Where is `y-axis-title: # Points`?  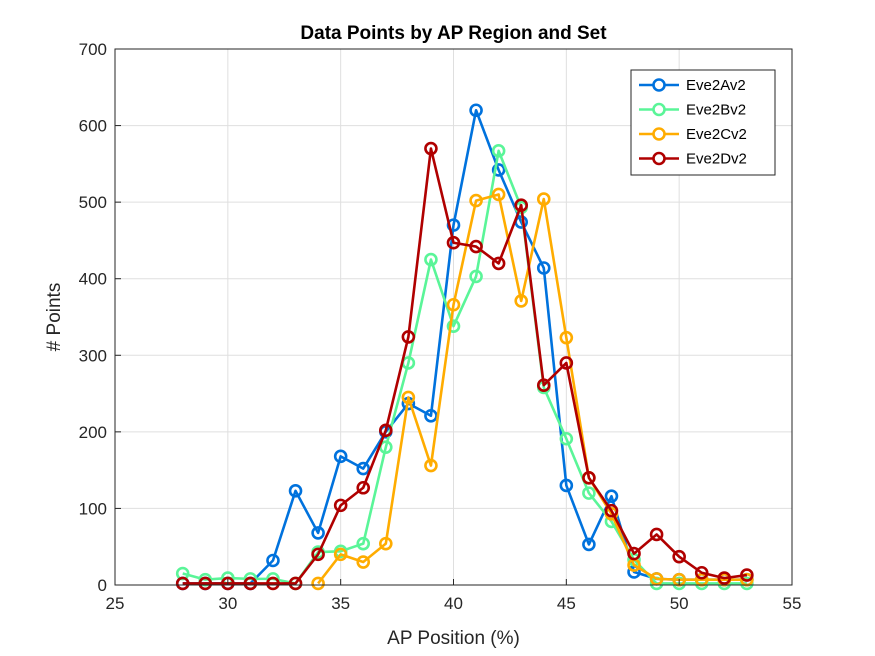
y-axis-title: # Points is located at coordinates (54, 317).